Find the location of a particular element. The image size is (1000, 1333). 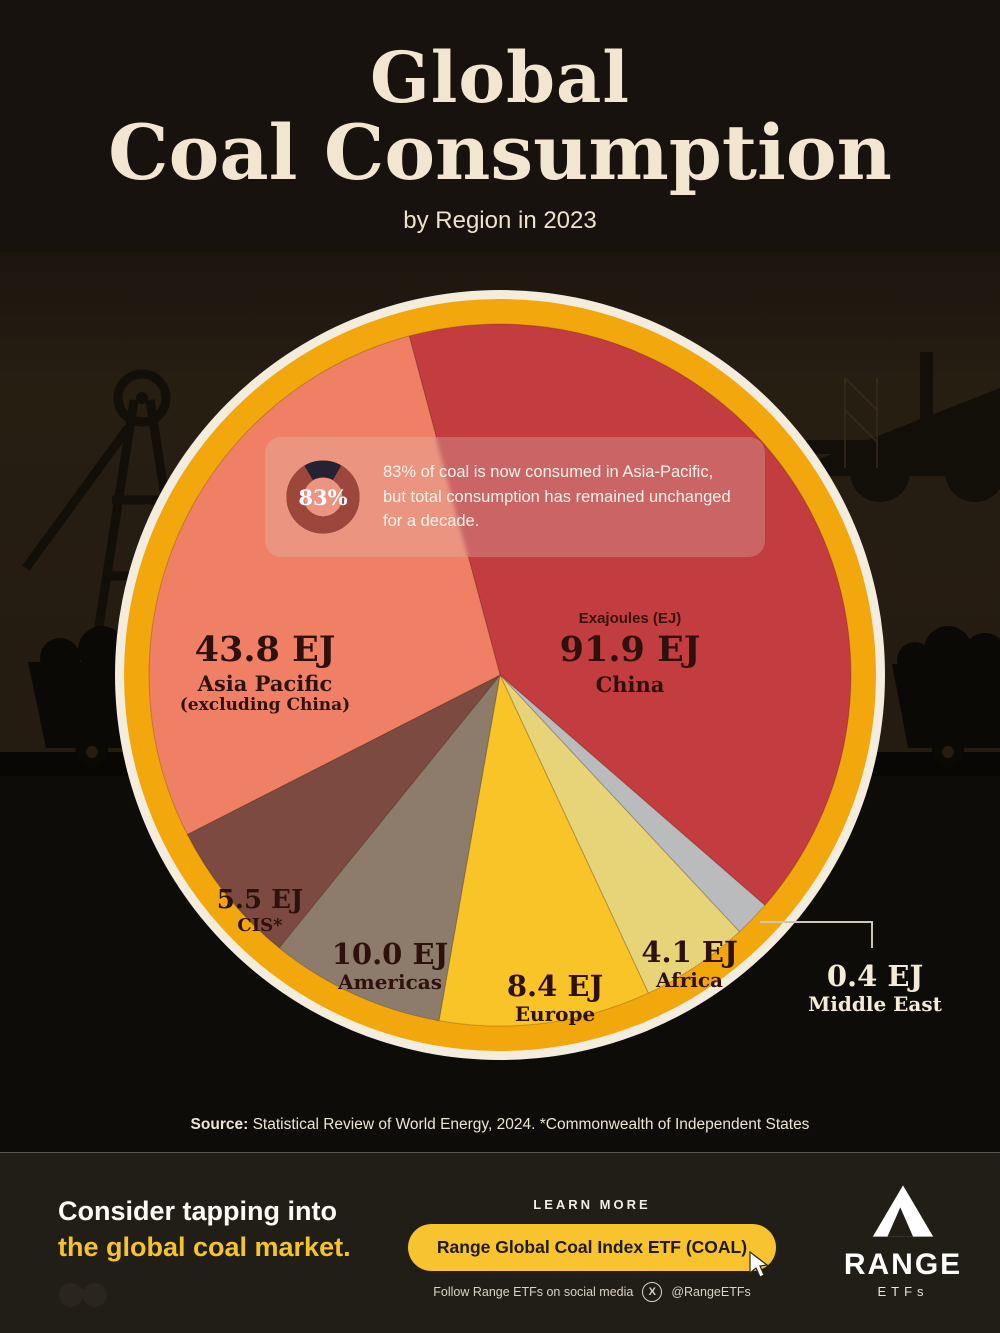

middle-east-connector-line is located at coordinates (816, 934).